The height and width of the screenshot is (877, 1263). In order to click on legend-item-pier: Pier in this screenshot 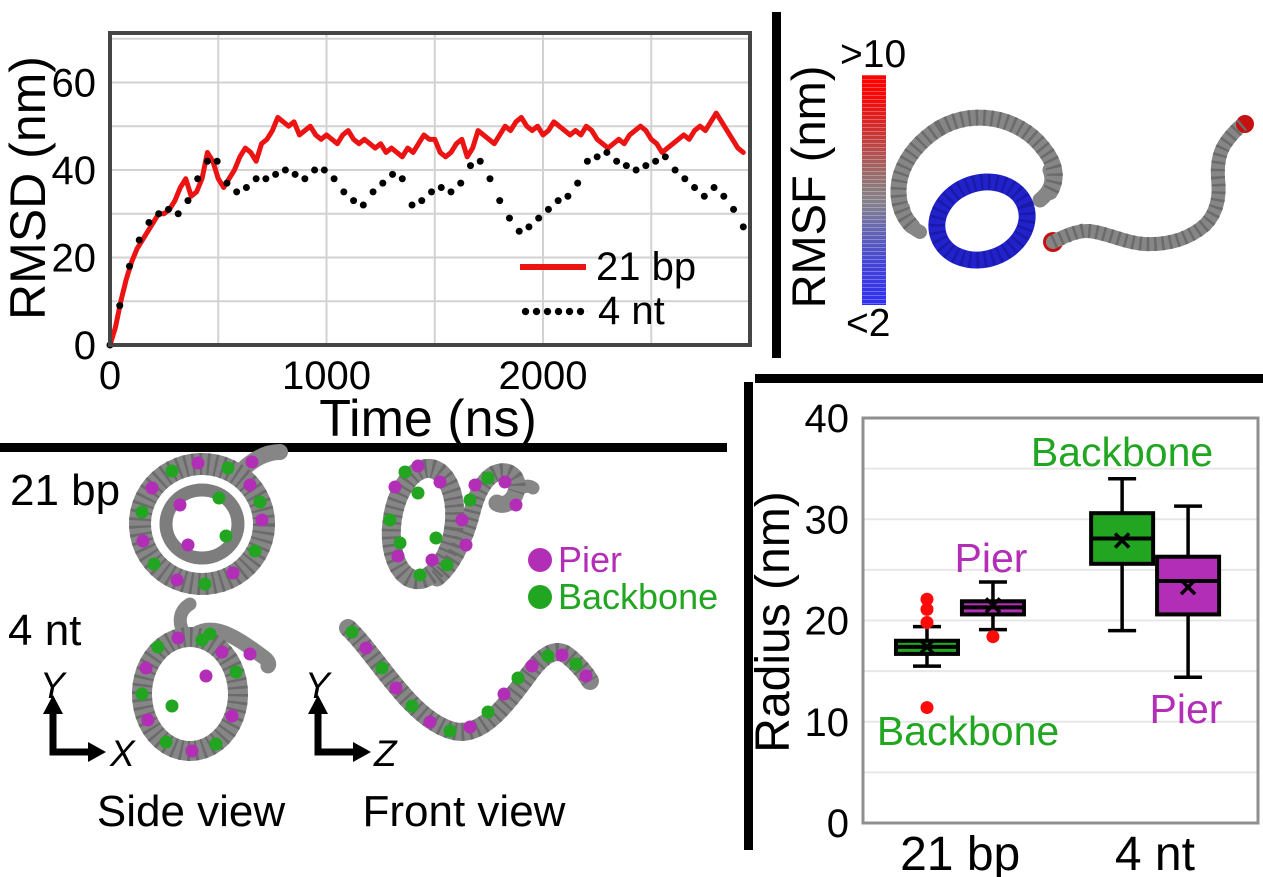, I will do `click(623, 559)`.